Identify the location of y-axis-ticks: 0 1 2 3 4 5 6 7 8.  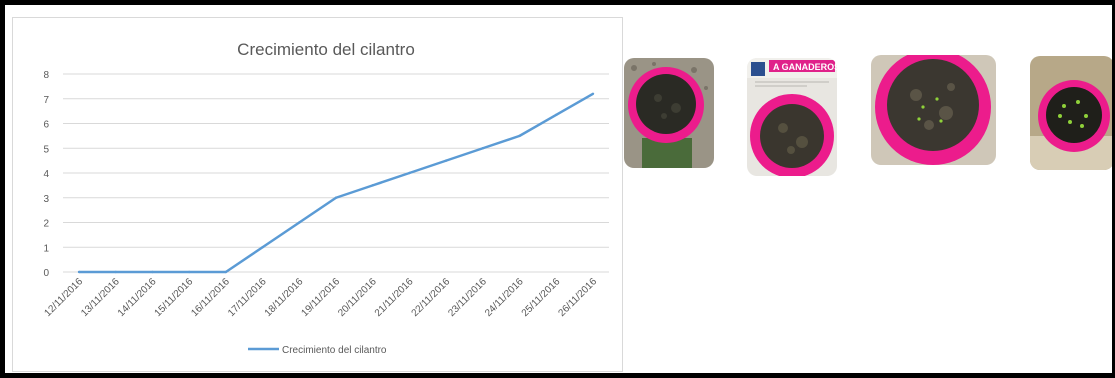
(46, 174).